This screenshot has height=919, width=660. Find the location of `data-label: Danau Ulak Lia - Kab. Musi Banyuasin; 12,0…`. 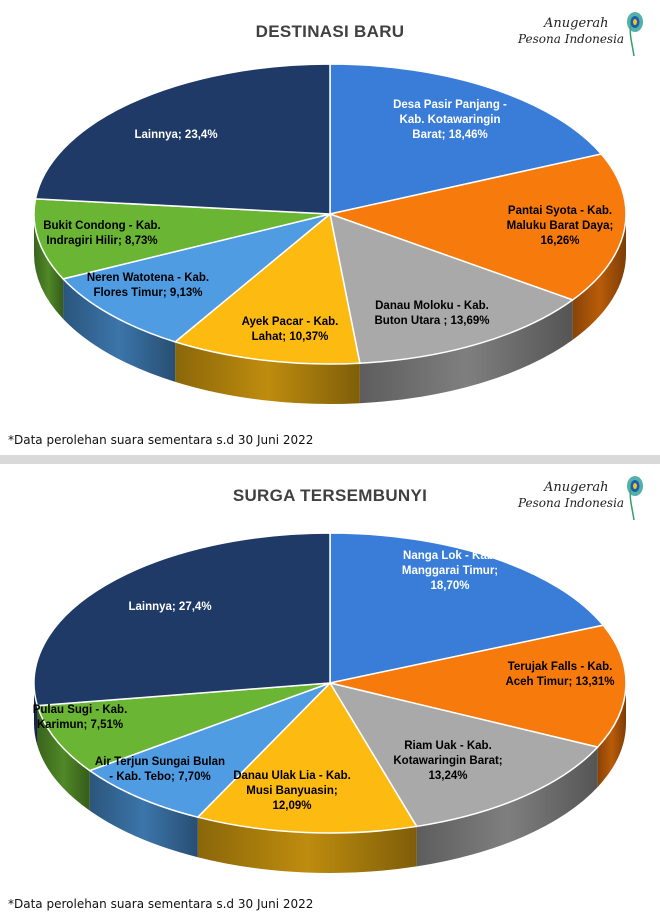

data-label: Danau Ulak Lia - Kab. Musi Banyuasin; 12,0… is located at coordinates (292, 791).